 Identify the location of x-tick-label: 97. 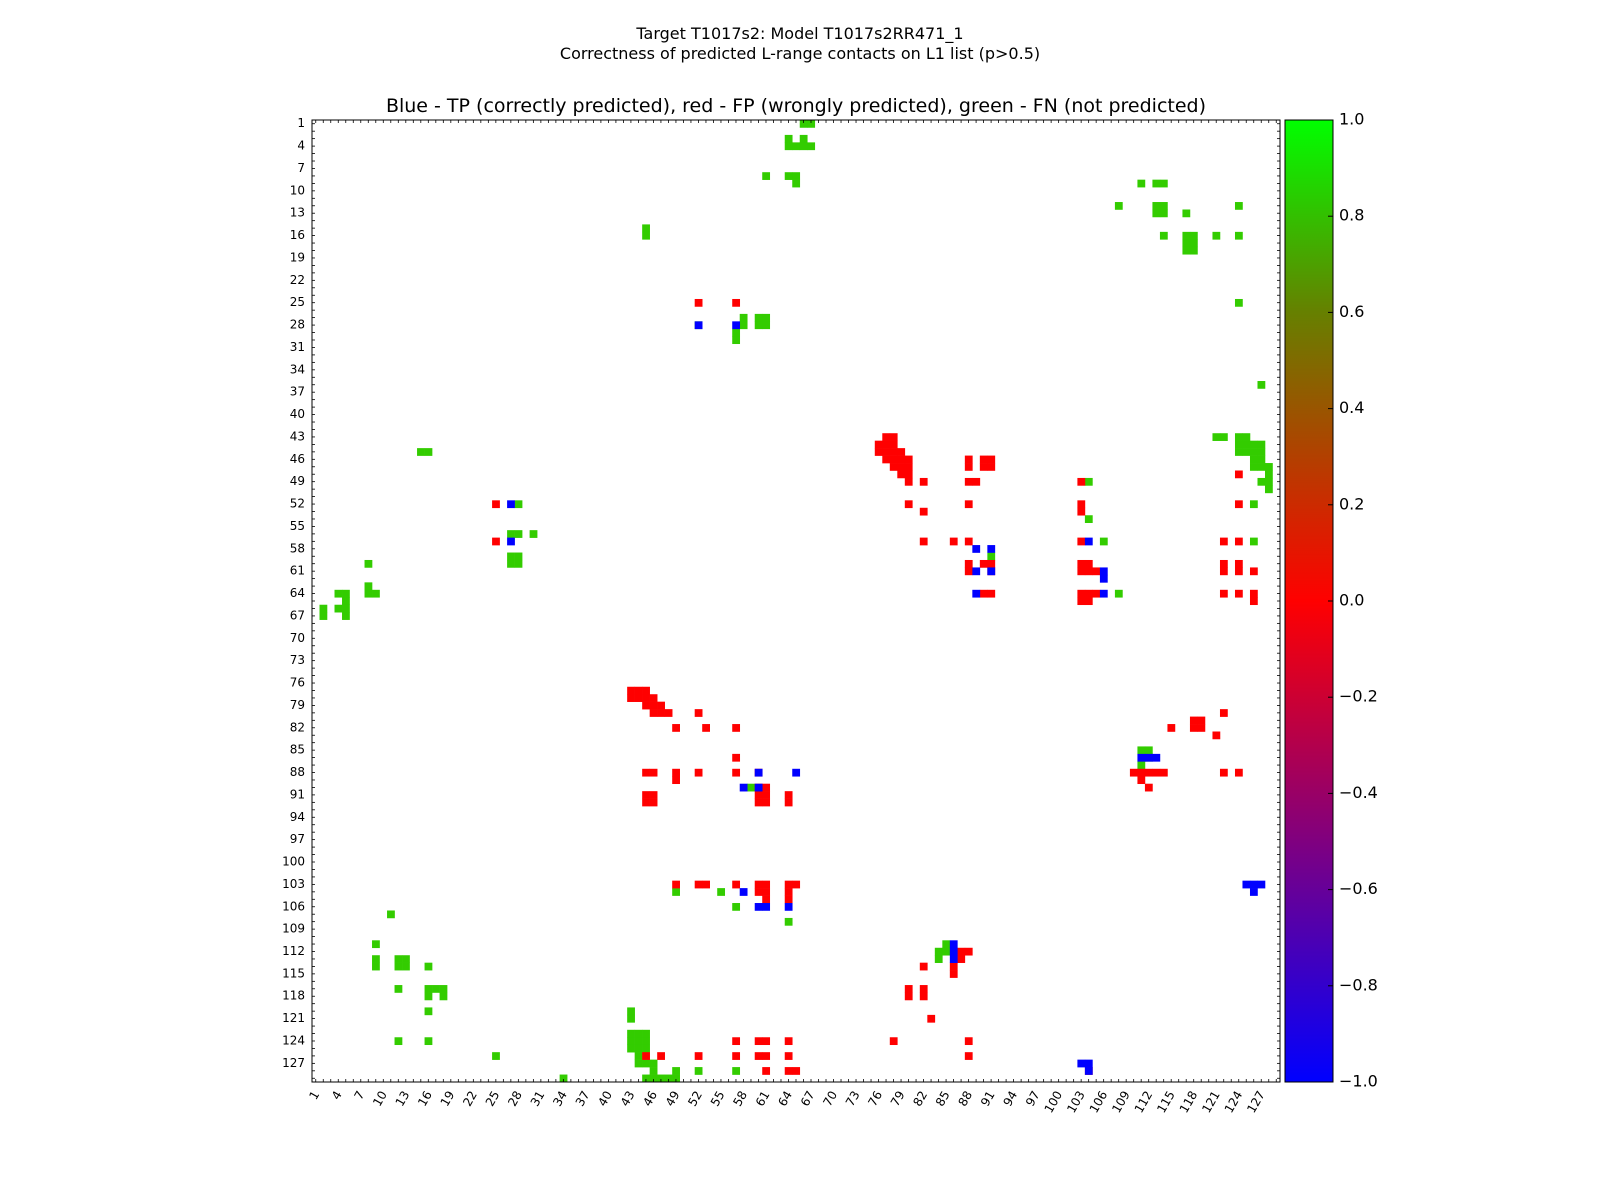
(1033, 1099).